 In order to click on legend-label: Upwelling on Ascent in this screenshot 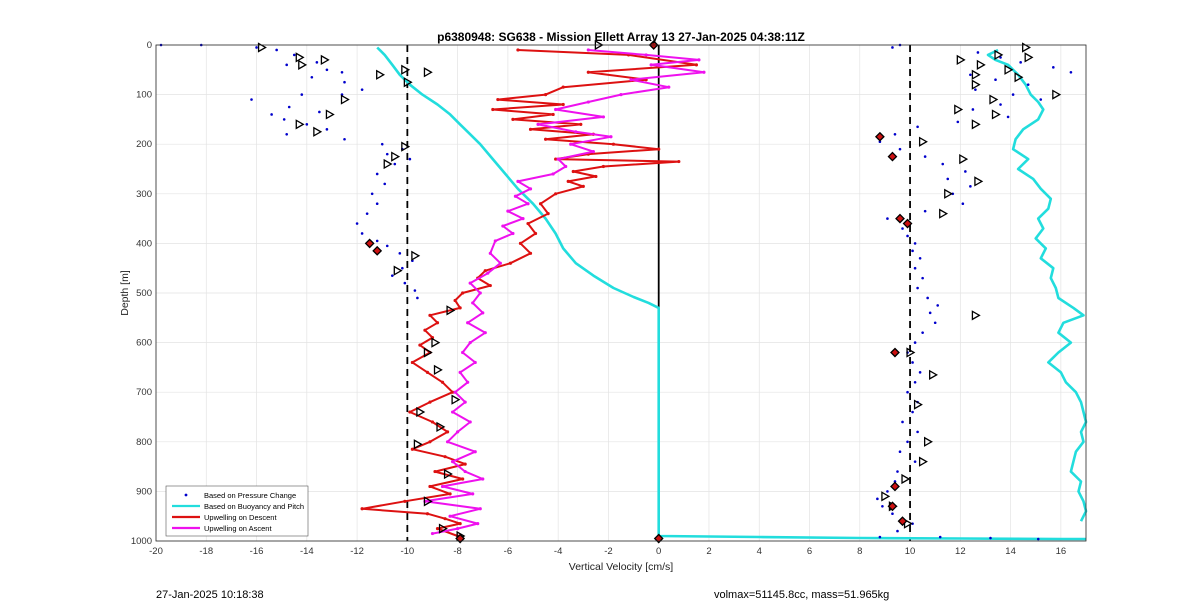, I will do `click(238, 528)`.